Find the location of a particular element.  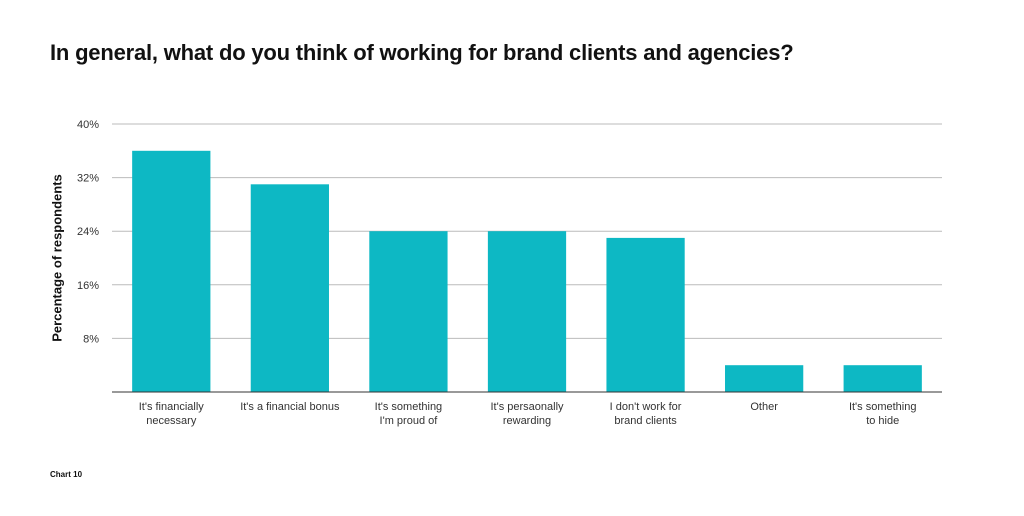

x-tick-label: Other is located at coordinates (764, 407).